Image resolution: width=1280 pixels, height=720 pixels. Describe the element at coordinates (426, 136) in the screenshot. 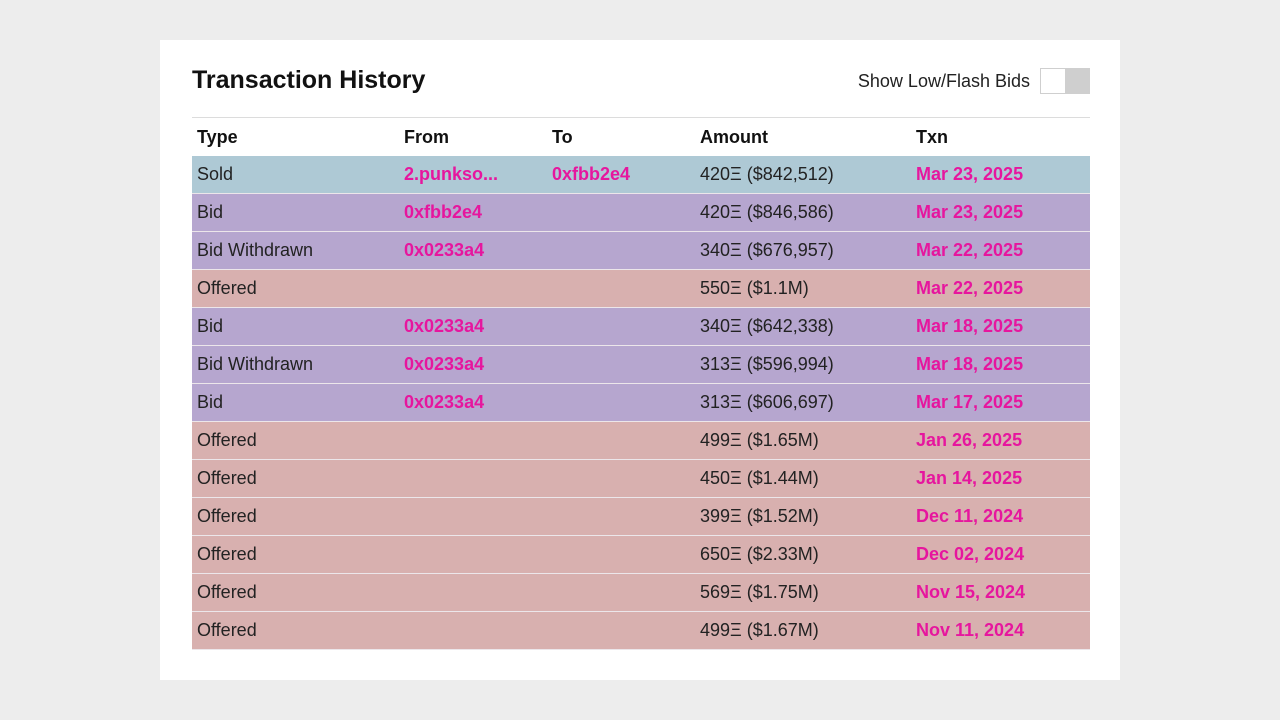

I see `column-header-from: From` at that location.